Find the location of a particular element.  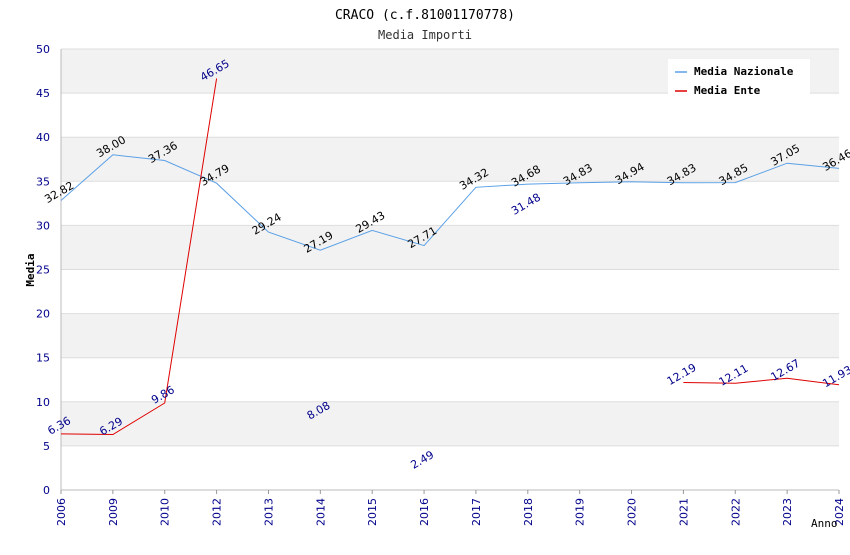

legend-label-ente: Media Ente is located at coordinates (727, 90).